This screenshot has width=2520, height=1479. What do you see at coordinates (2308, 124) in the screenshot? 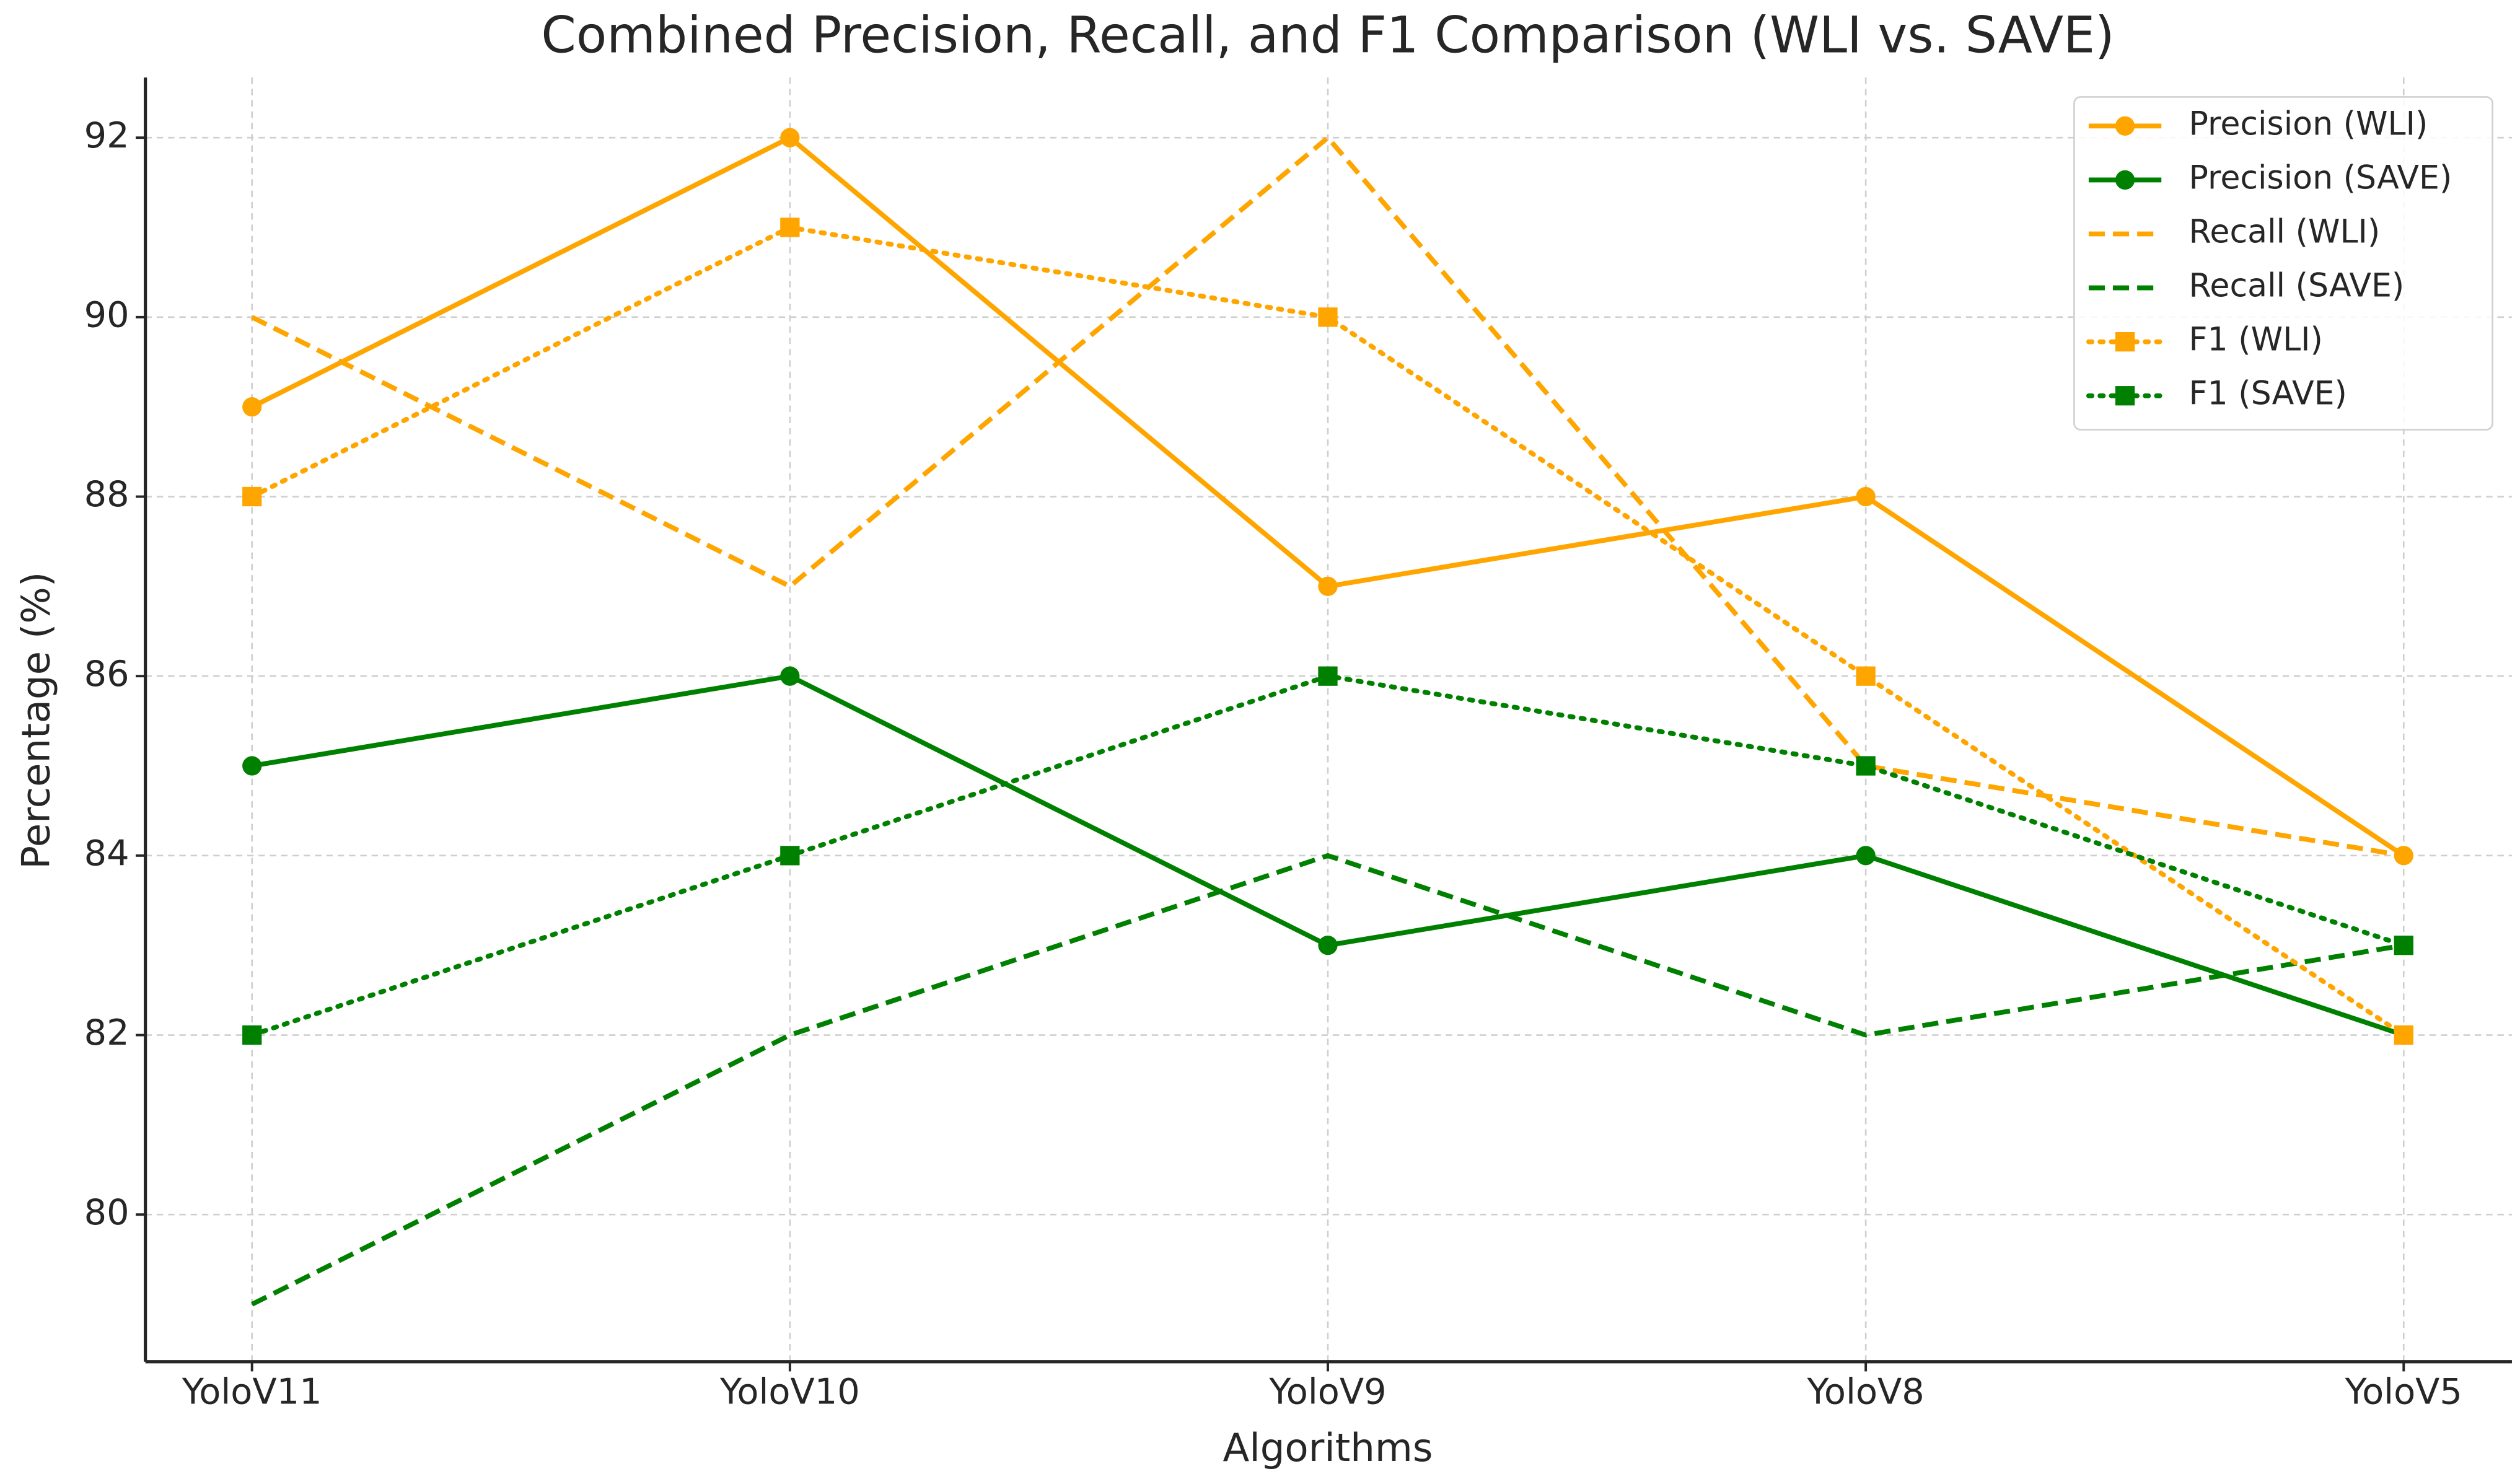
I see `legend-label: Precision (WLI)` at bounding box center [2308, 124].